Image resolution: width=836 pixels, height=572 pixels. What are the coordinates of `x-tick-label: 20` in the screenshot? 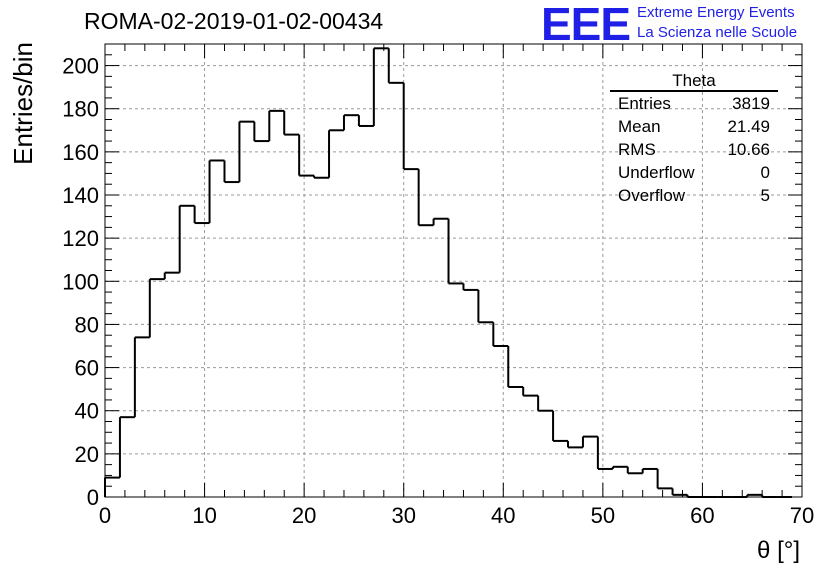 It's located at (304, 515).